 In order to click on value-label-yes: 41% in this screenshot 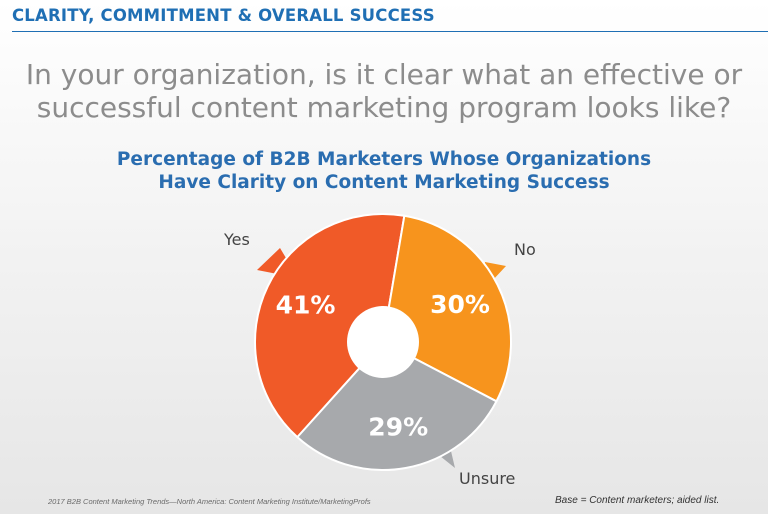, I will do `click(306, 305)`.